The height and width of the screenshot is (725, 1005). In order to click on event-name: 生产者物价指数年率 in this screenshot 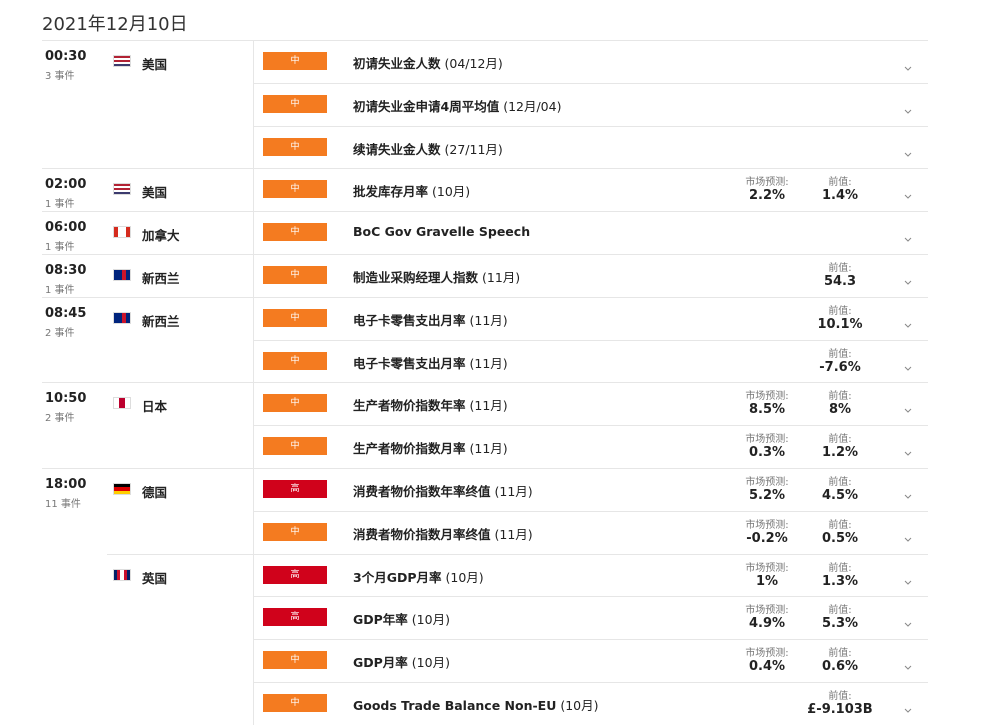, I will do `click(409, 406)`.